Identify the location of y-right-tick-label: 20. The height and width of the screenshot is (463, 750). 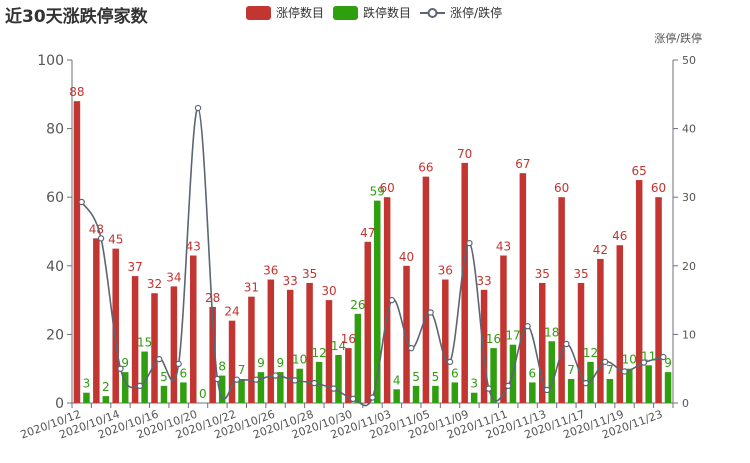
(689, 266).